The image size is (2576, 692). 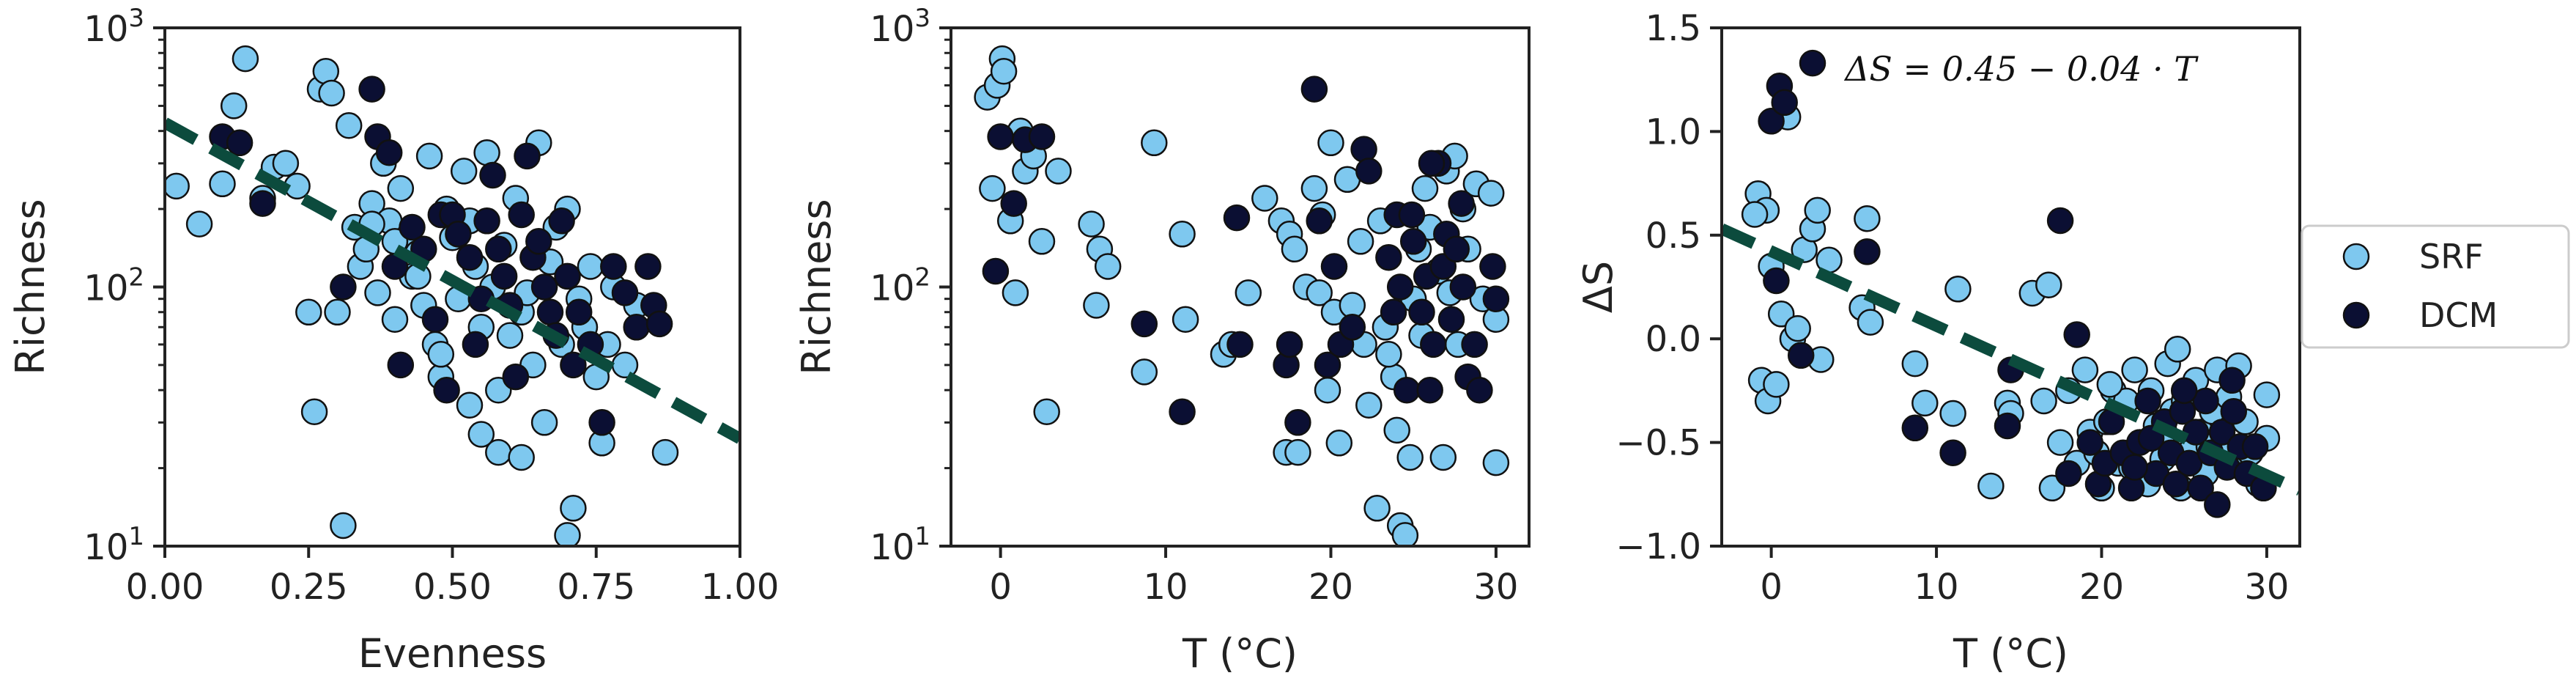 What do you see at coordinates (1673, 237) in the screenshot?
I see `y-tick-label: 0.5` at bounding box center [1673, 237].